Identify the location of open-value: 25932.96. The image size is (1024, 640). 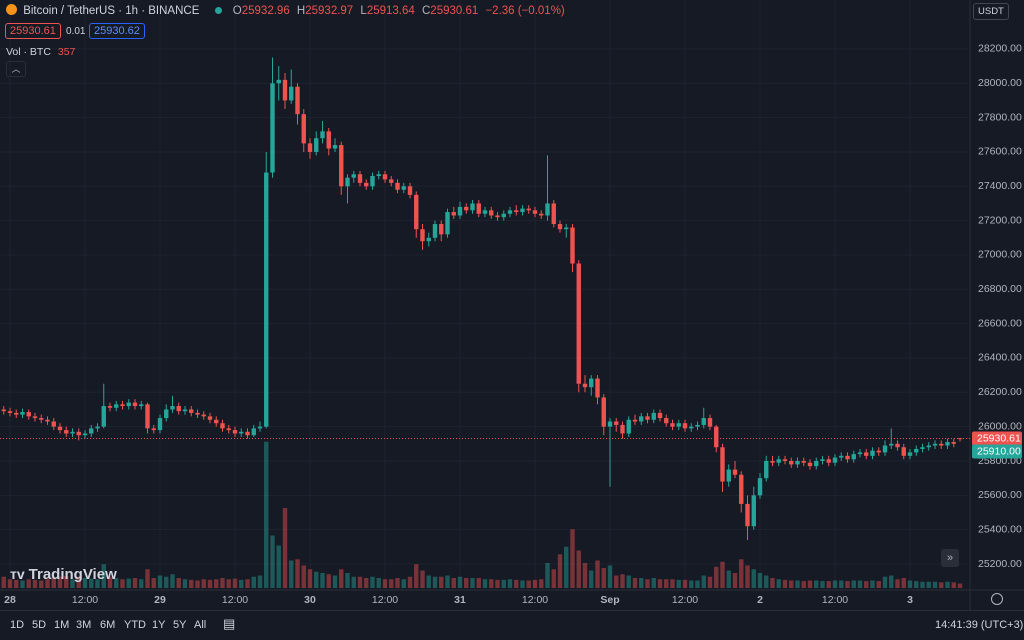
(265, 11).